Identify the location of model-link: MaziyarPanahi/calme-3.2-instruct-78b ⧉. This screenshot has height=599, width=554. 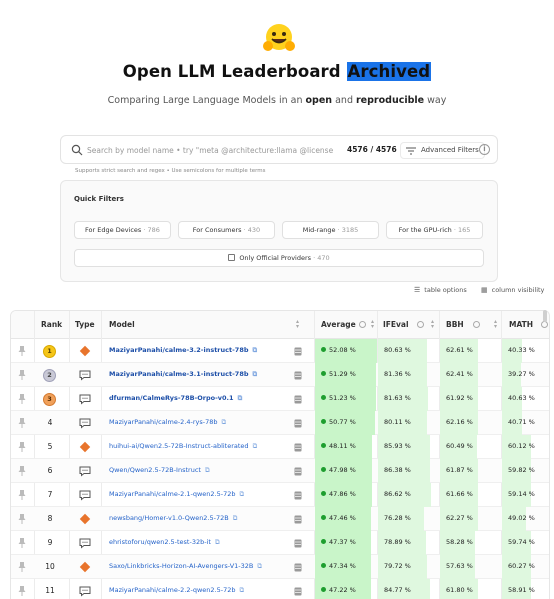
(183, 350).